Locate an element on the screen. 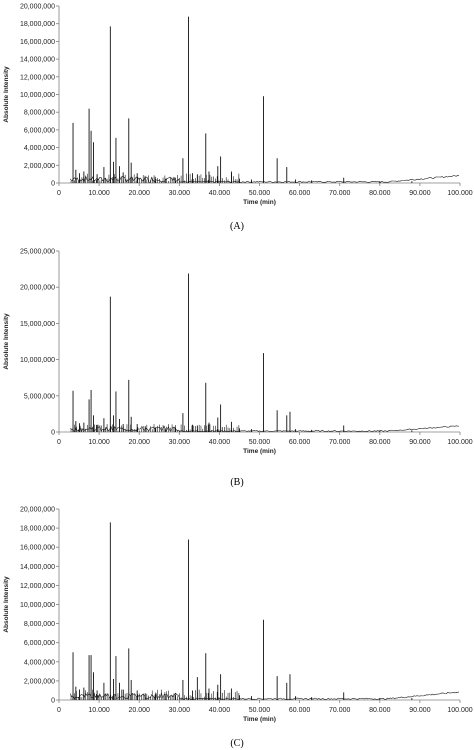  y-tick-label: 15,000,000 is located at coordinates (37, 324).